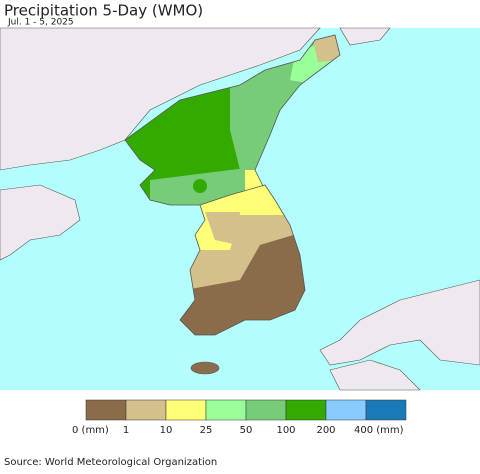 This screenshot has width=480, height=474. I want to click on legend-label: 25, so click(206, 430).